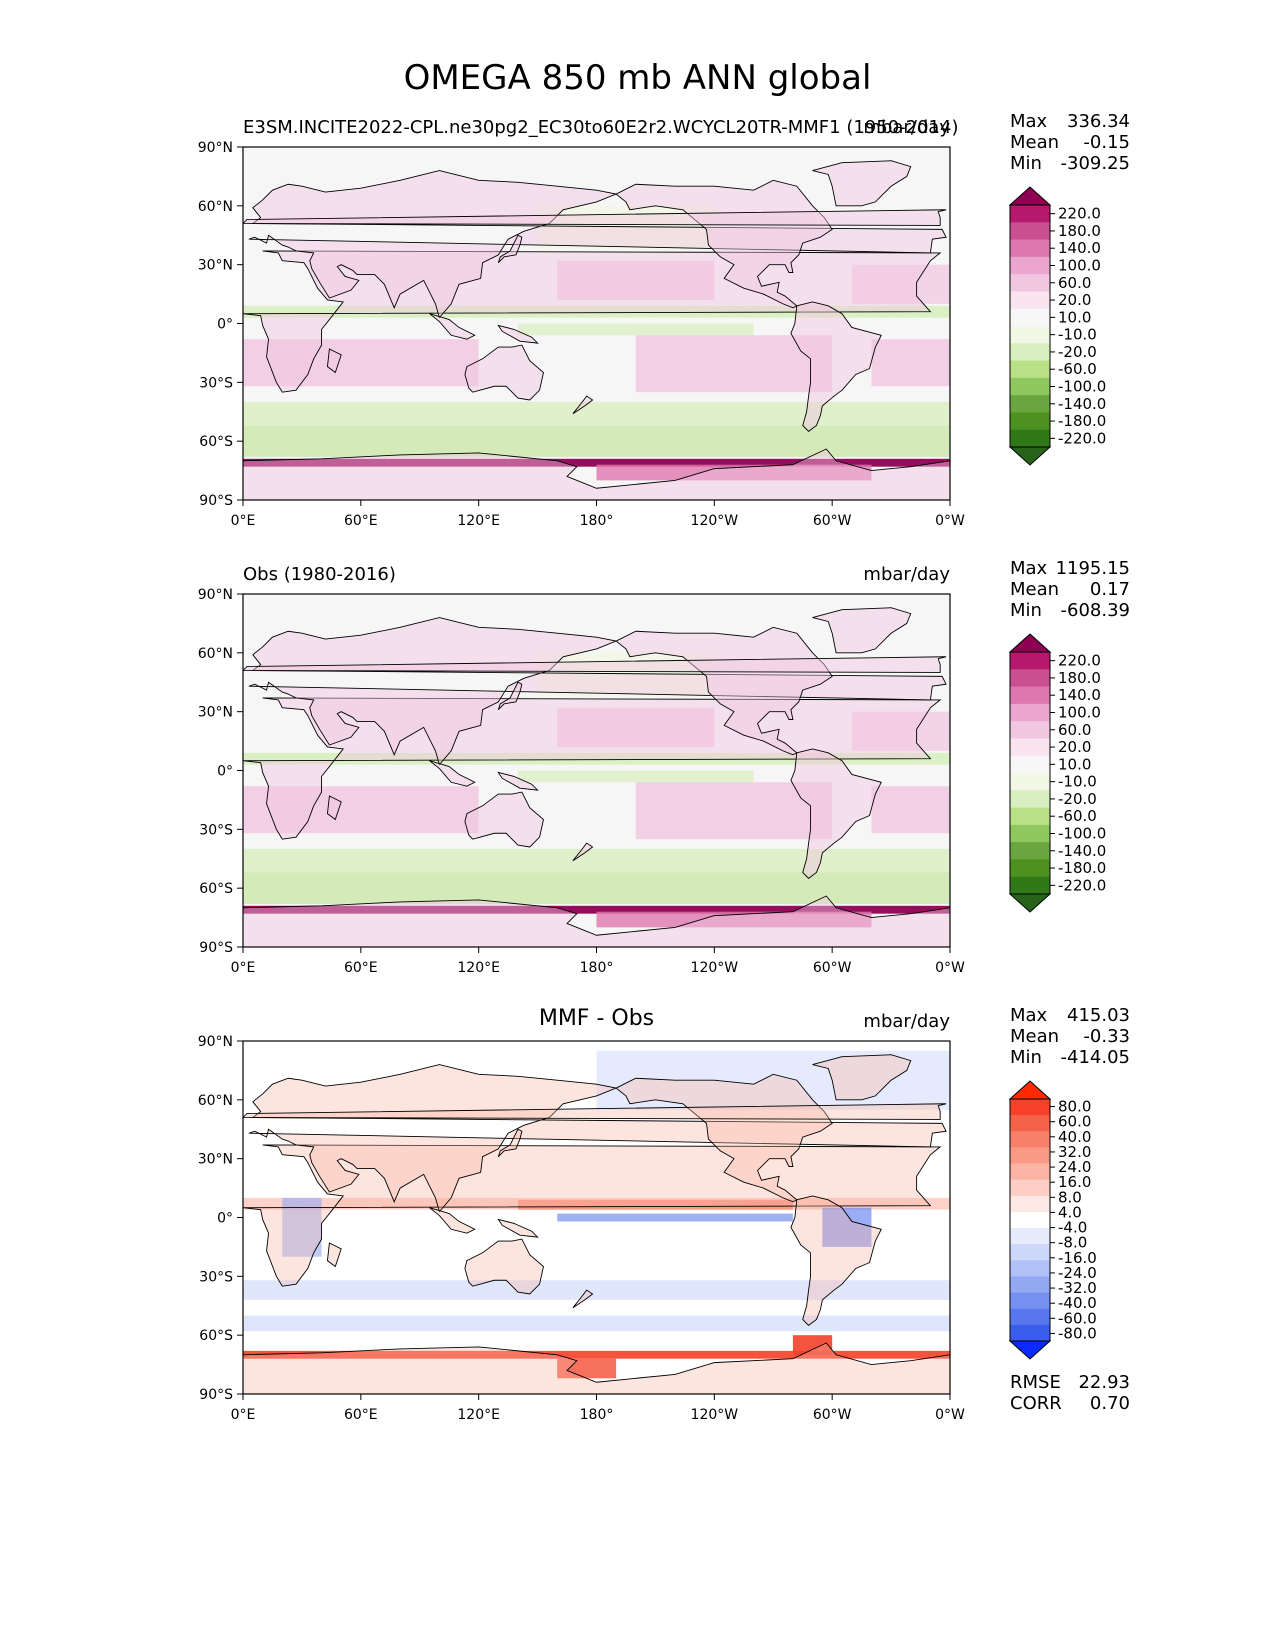 The height and width of the screenshot is (1650, 1275). I want to click on colorbar-tick-label: 60.0, so click(1074, 1122).